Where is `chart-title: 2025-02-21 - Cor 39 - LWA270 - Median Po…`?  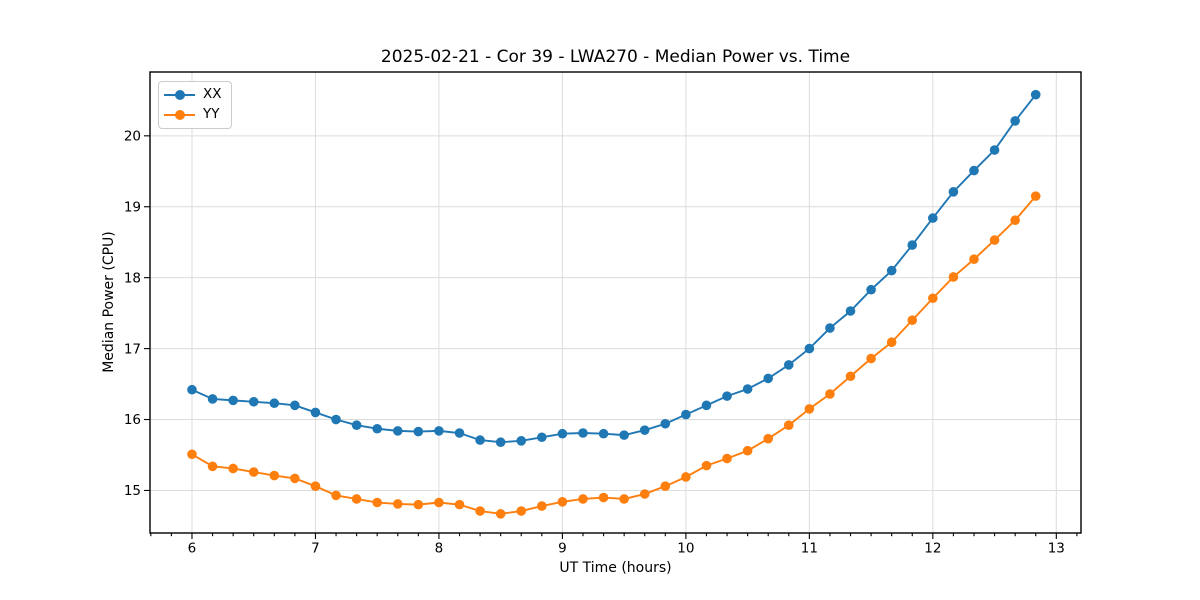 chart-title: 2025-02-21 - Cor 39 - LWA270 - Median Po… is located at coordinates (615, 57).